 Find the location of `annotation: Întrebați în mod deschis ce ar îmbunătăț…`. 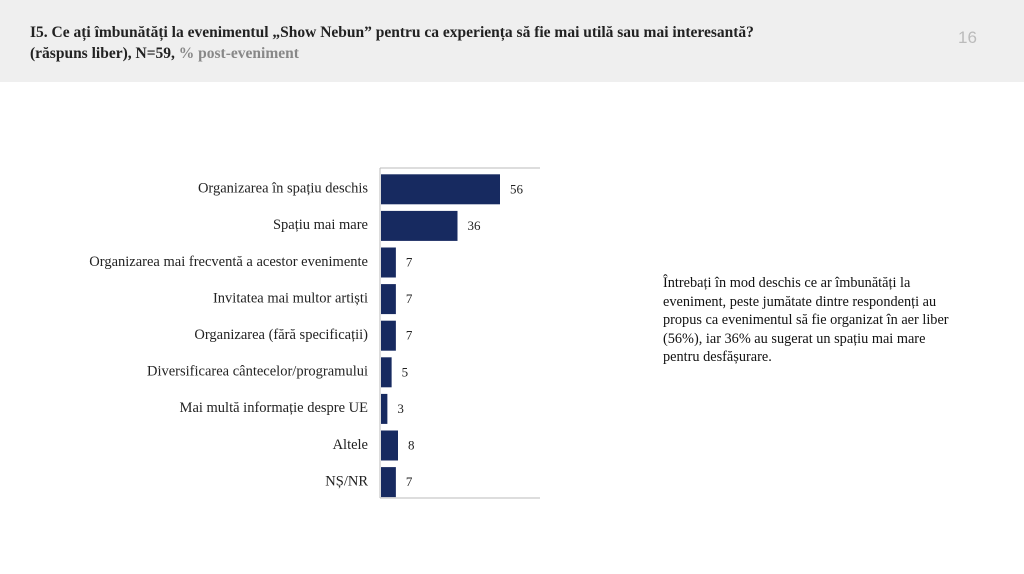

annotation: Întrebați în mod deschis ce ar îmbunătăț… is located at coordinates (806, 320).